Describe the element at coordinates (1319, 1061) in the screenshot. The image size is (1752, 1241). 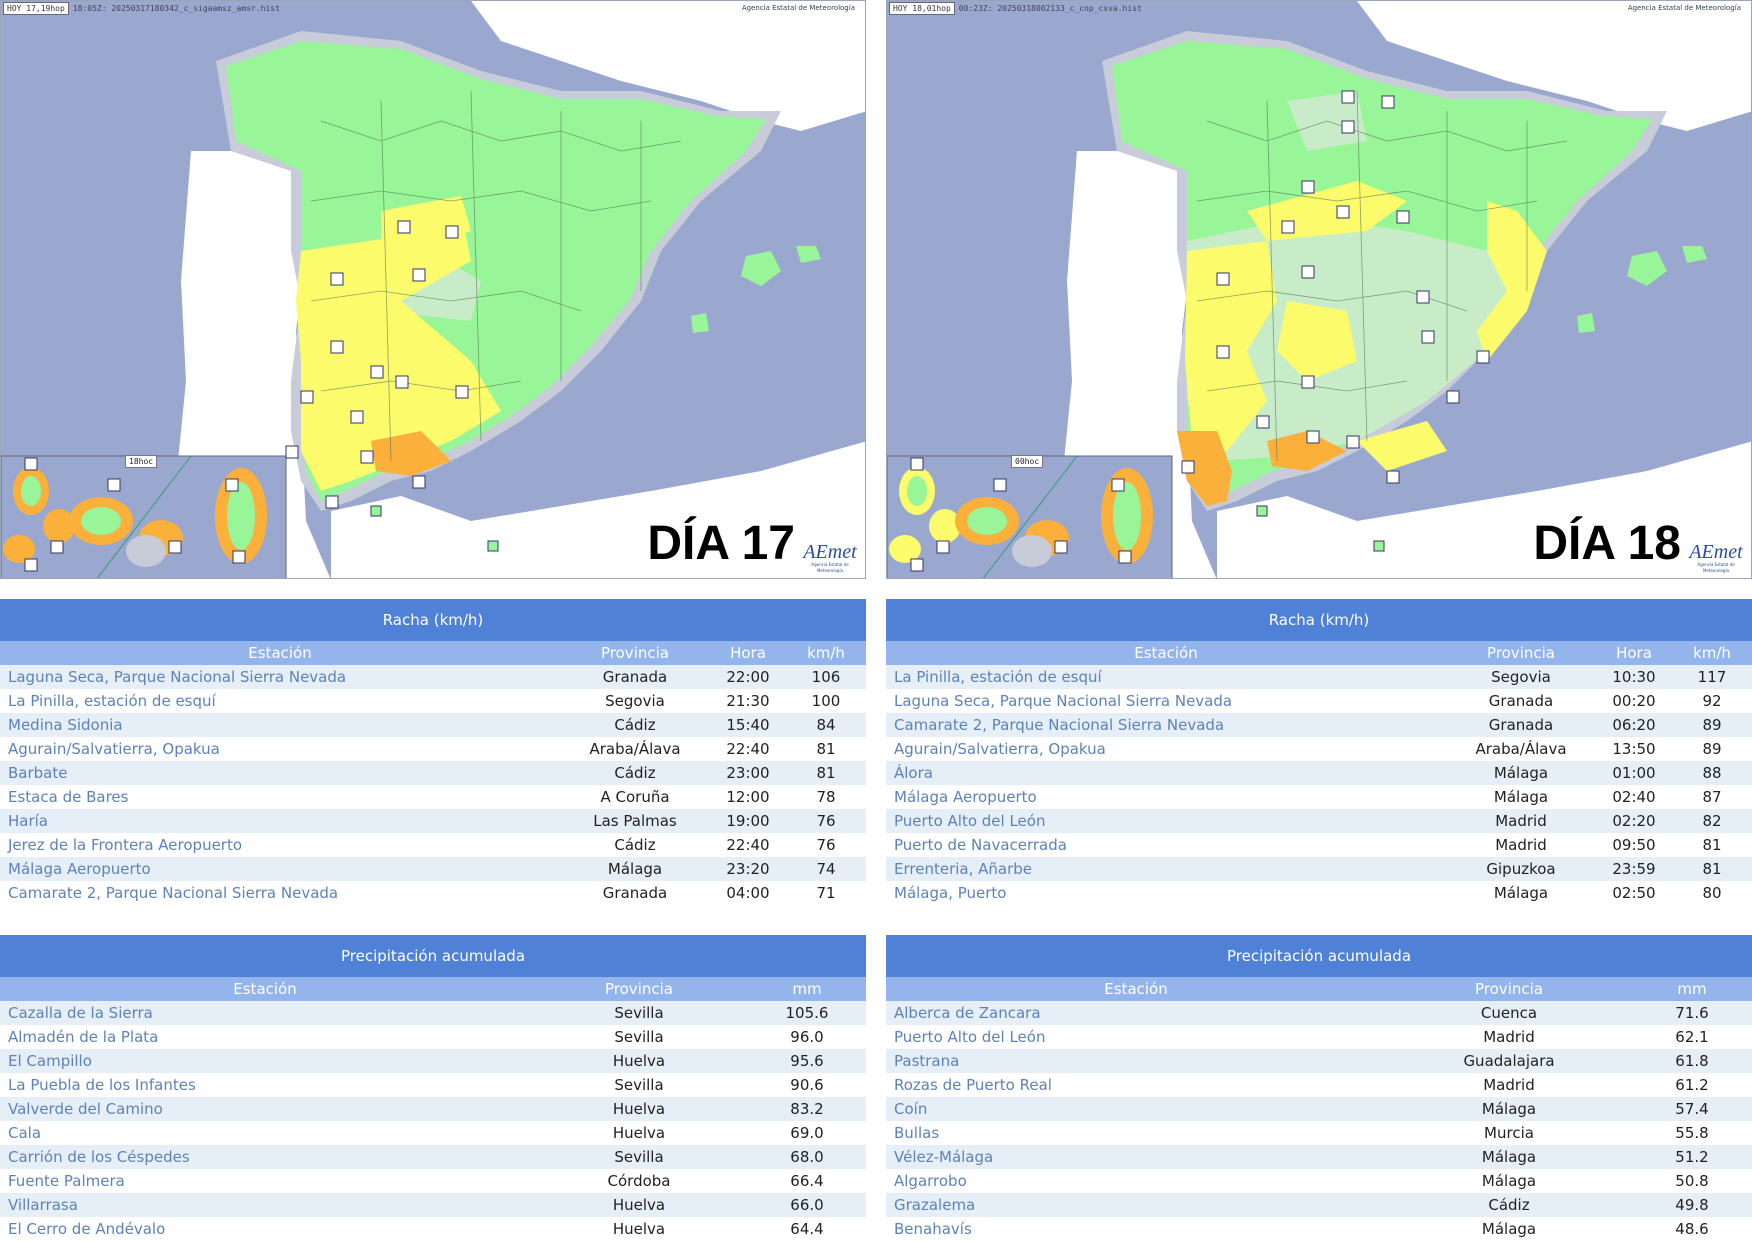
I see `table-row: Pastrana Guadalajara 61.8` at that location.